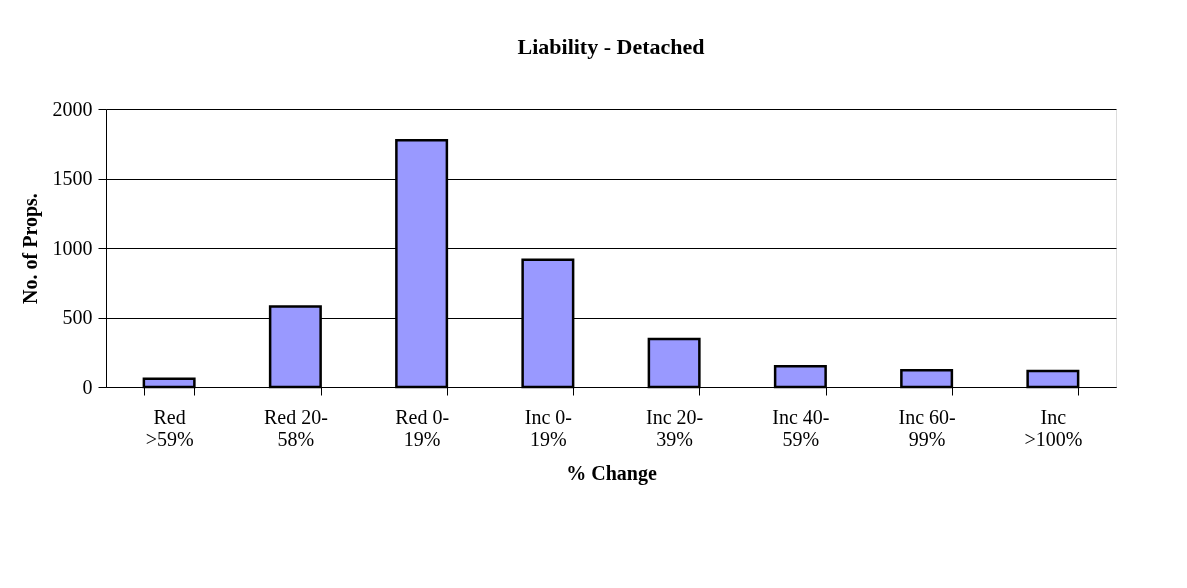 The image size is (1187, 588). Describe the element at coordinates (295, 427) in the screenshot. I see `x-tick-label: Red 20-58%` at that location.